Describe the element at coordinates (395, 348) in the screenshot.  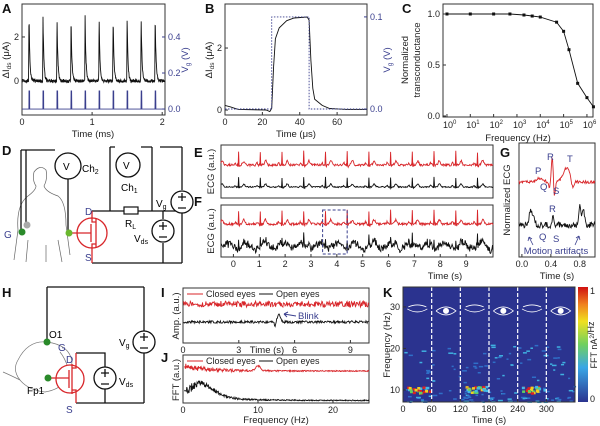
I see `y-tick-label: 20` at that location.